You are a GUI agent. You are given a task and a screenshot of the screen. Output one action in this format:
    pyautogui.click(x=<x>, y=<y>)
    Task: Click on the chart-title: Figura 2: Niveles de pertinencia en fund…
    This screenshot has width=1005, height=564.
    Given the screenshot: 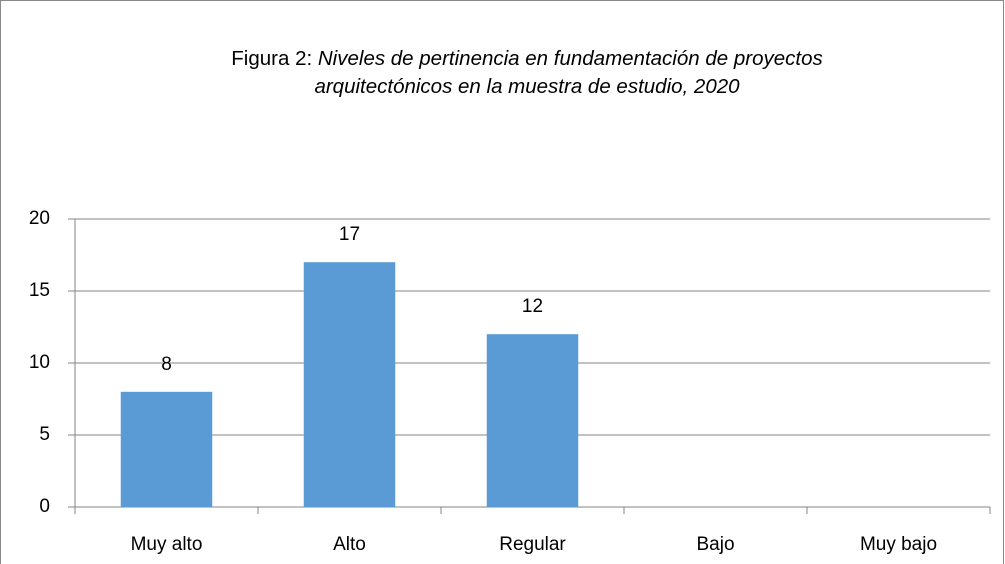 What is the action you would take?
    pyautogui.click(x=527, y=73)
    